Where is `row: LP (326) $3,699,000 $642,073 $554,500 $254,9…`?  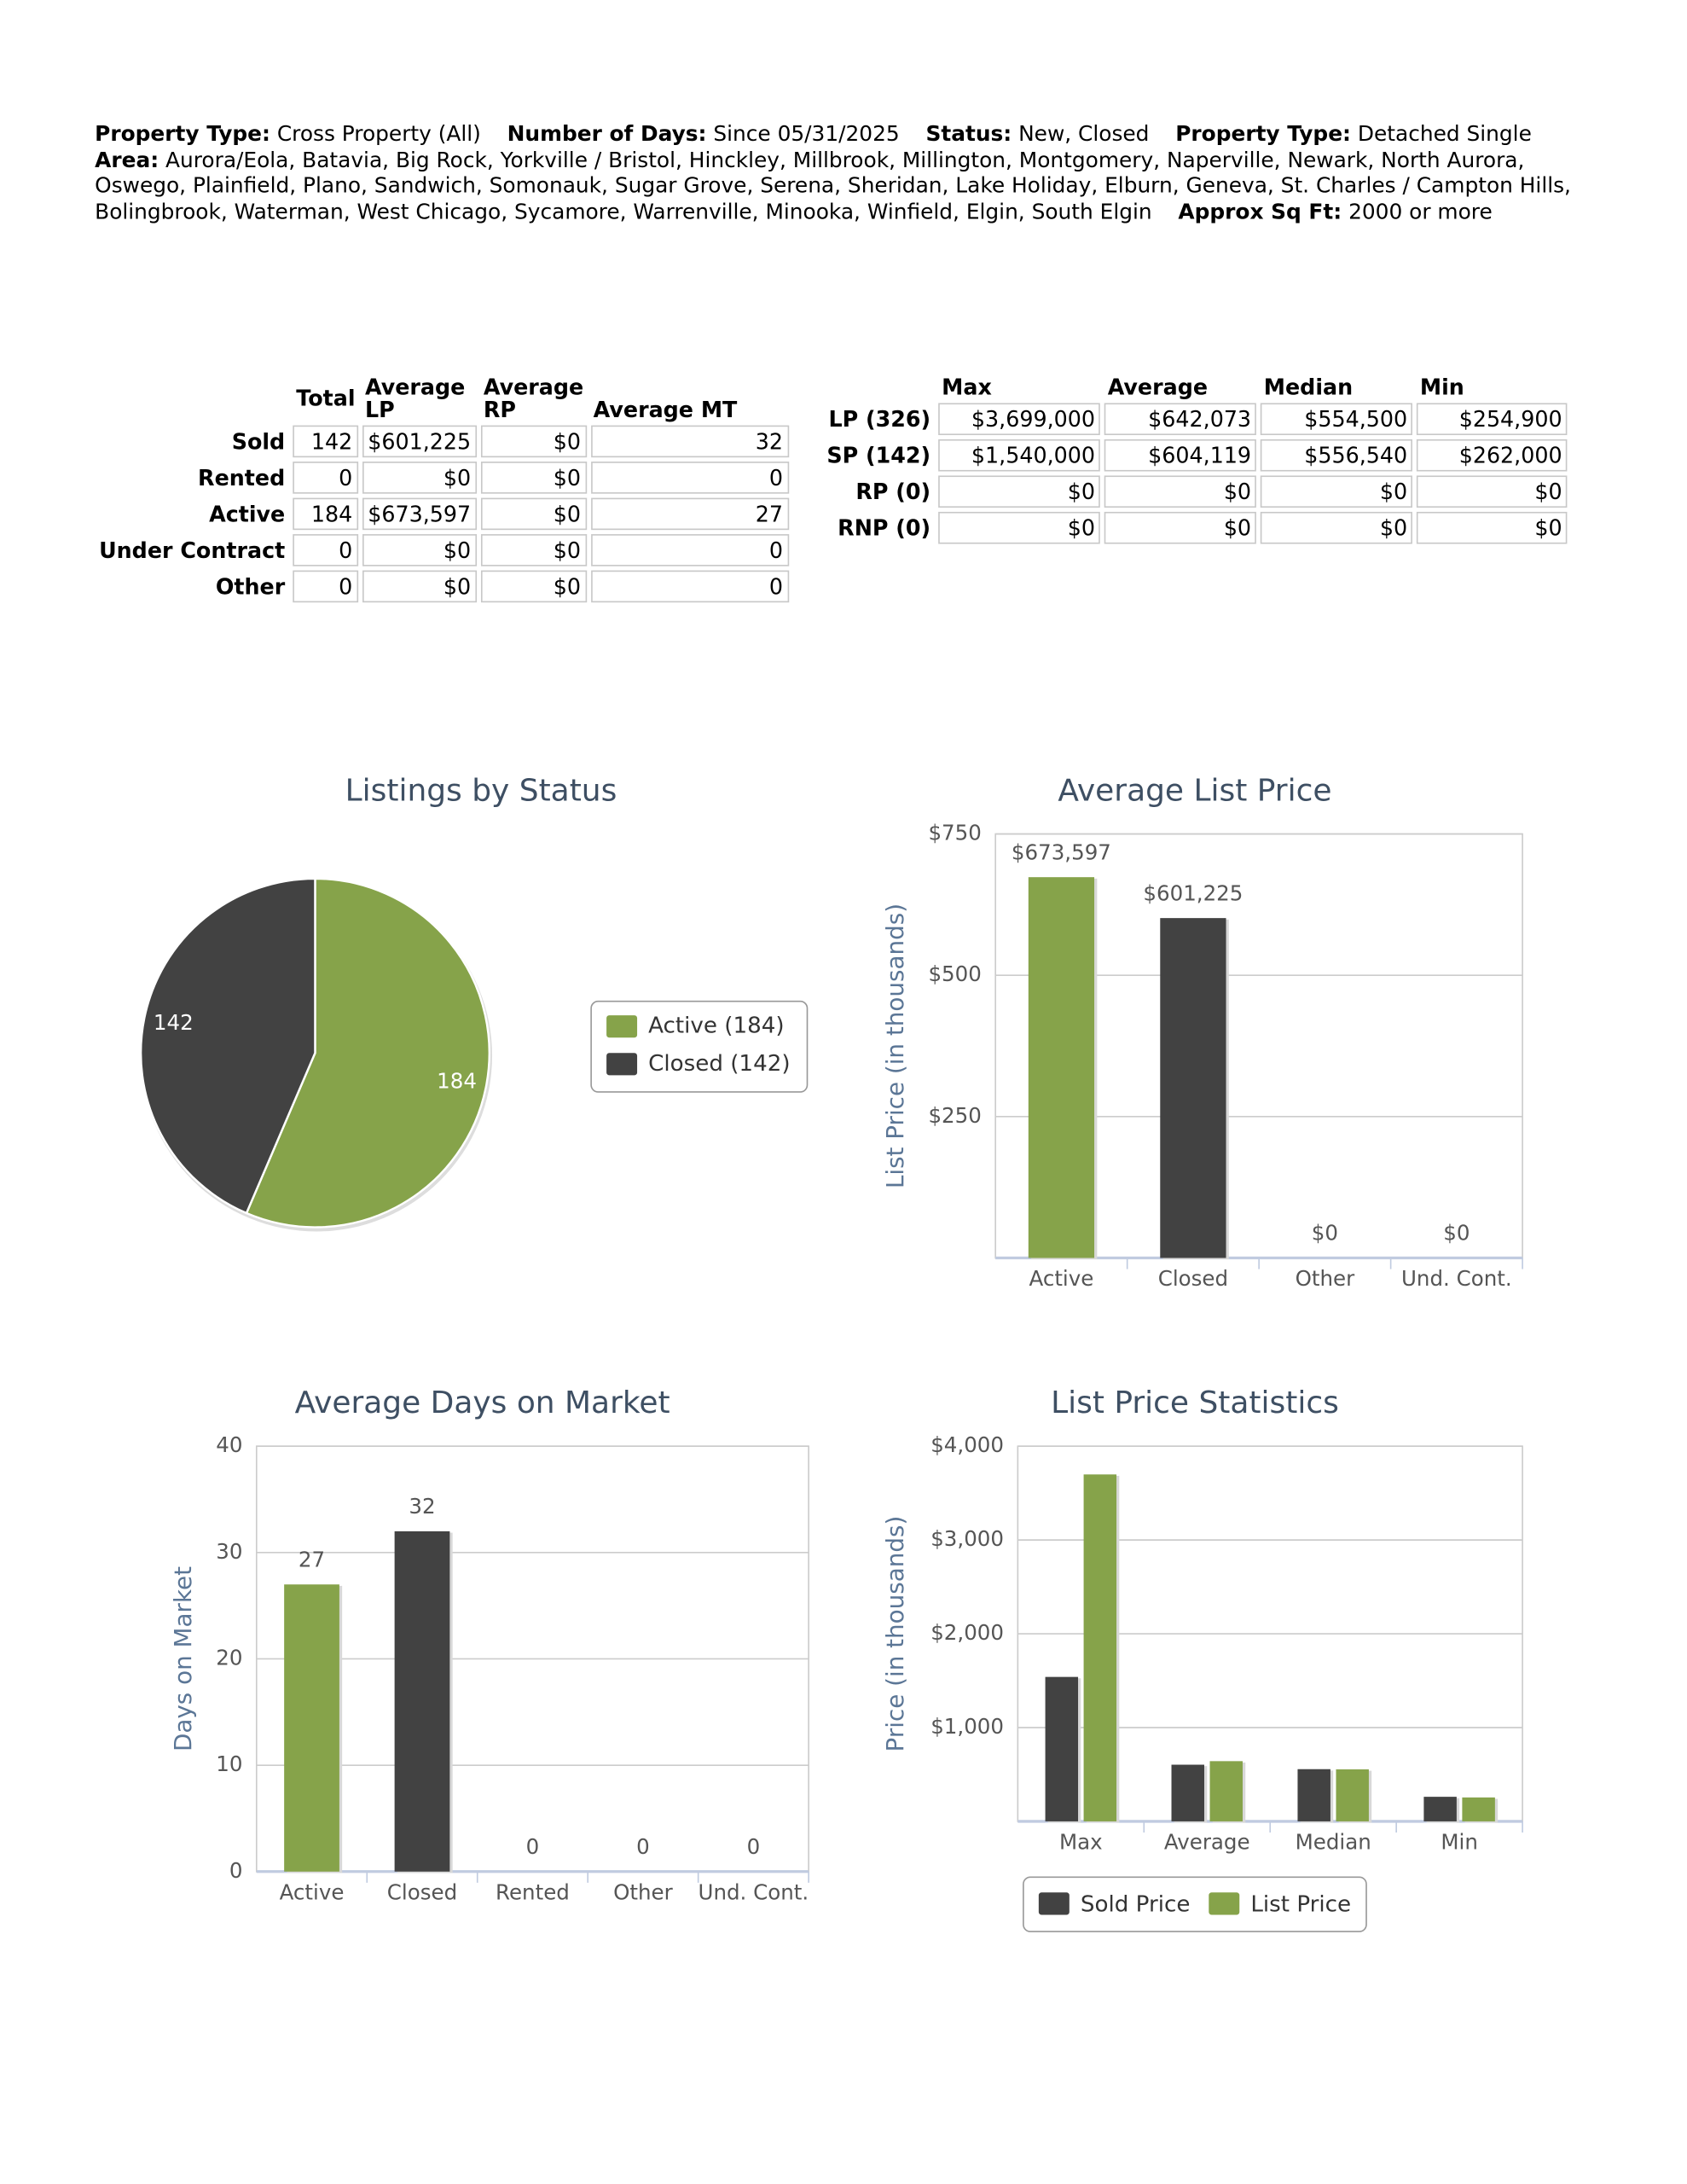
row: LP (326) $3,699,000 $642,073 $554,500 $254,9… is located at coordinates (1195, 419).